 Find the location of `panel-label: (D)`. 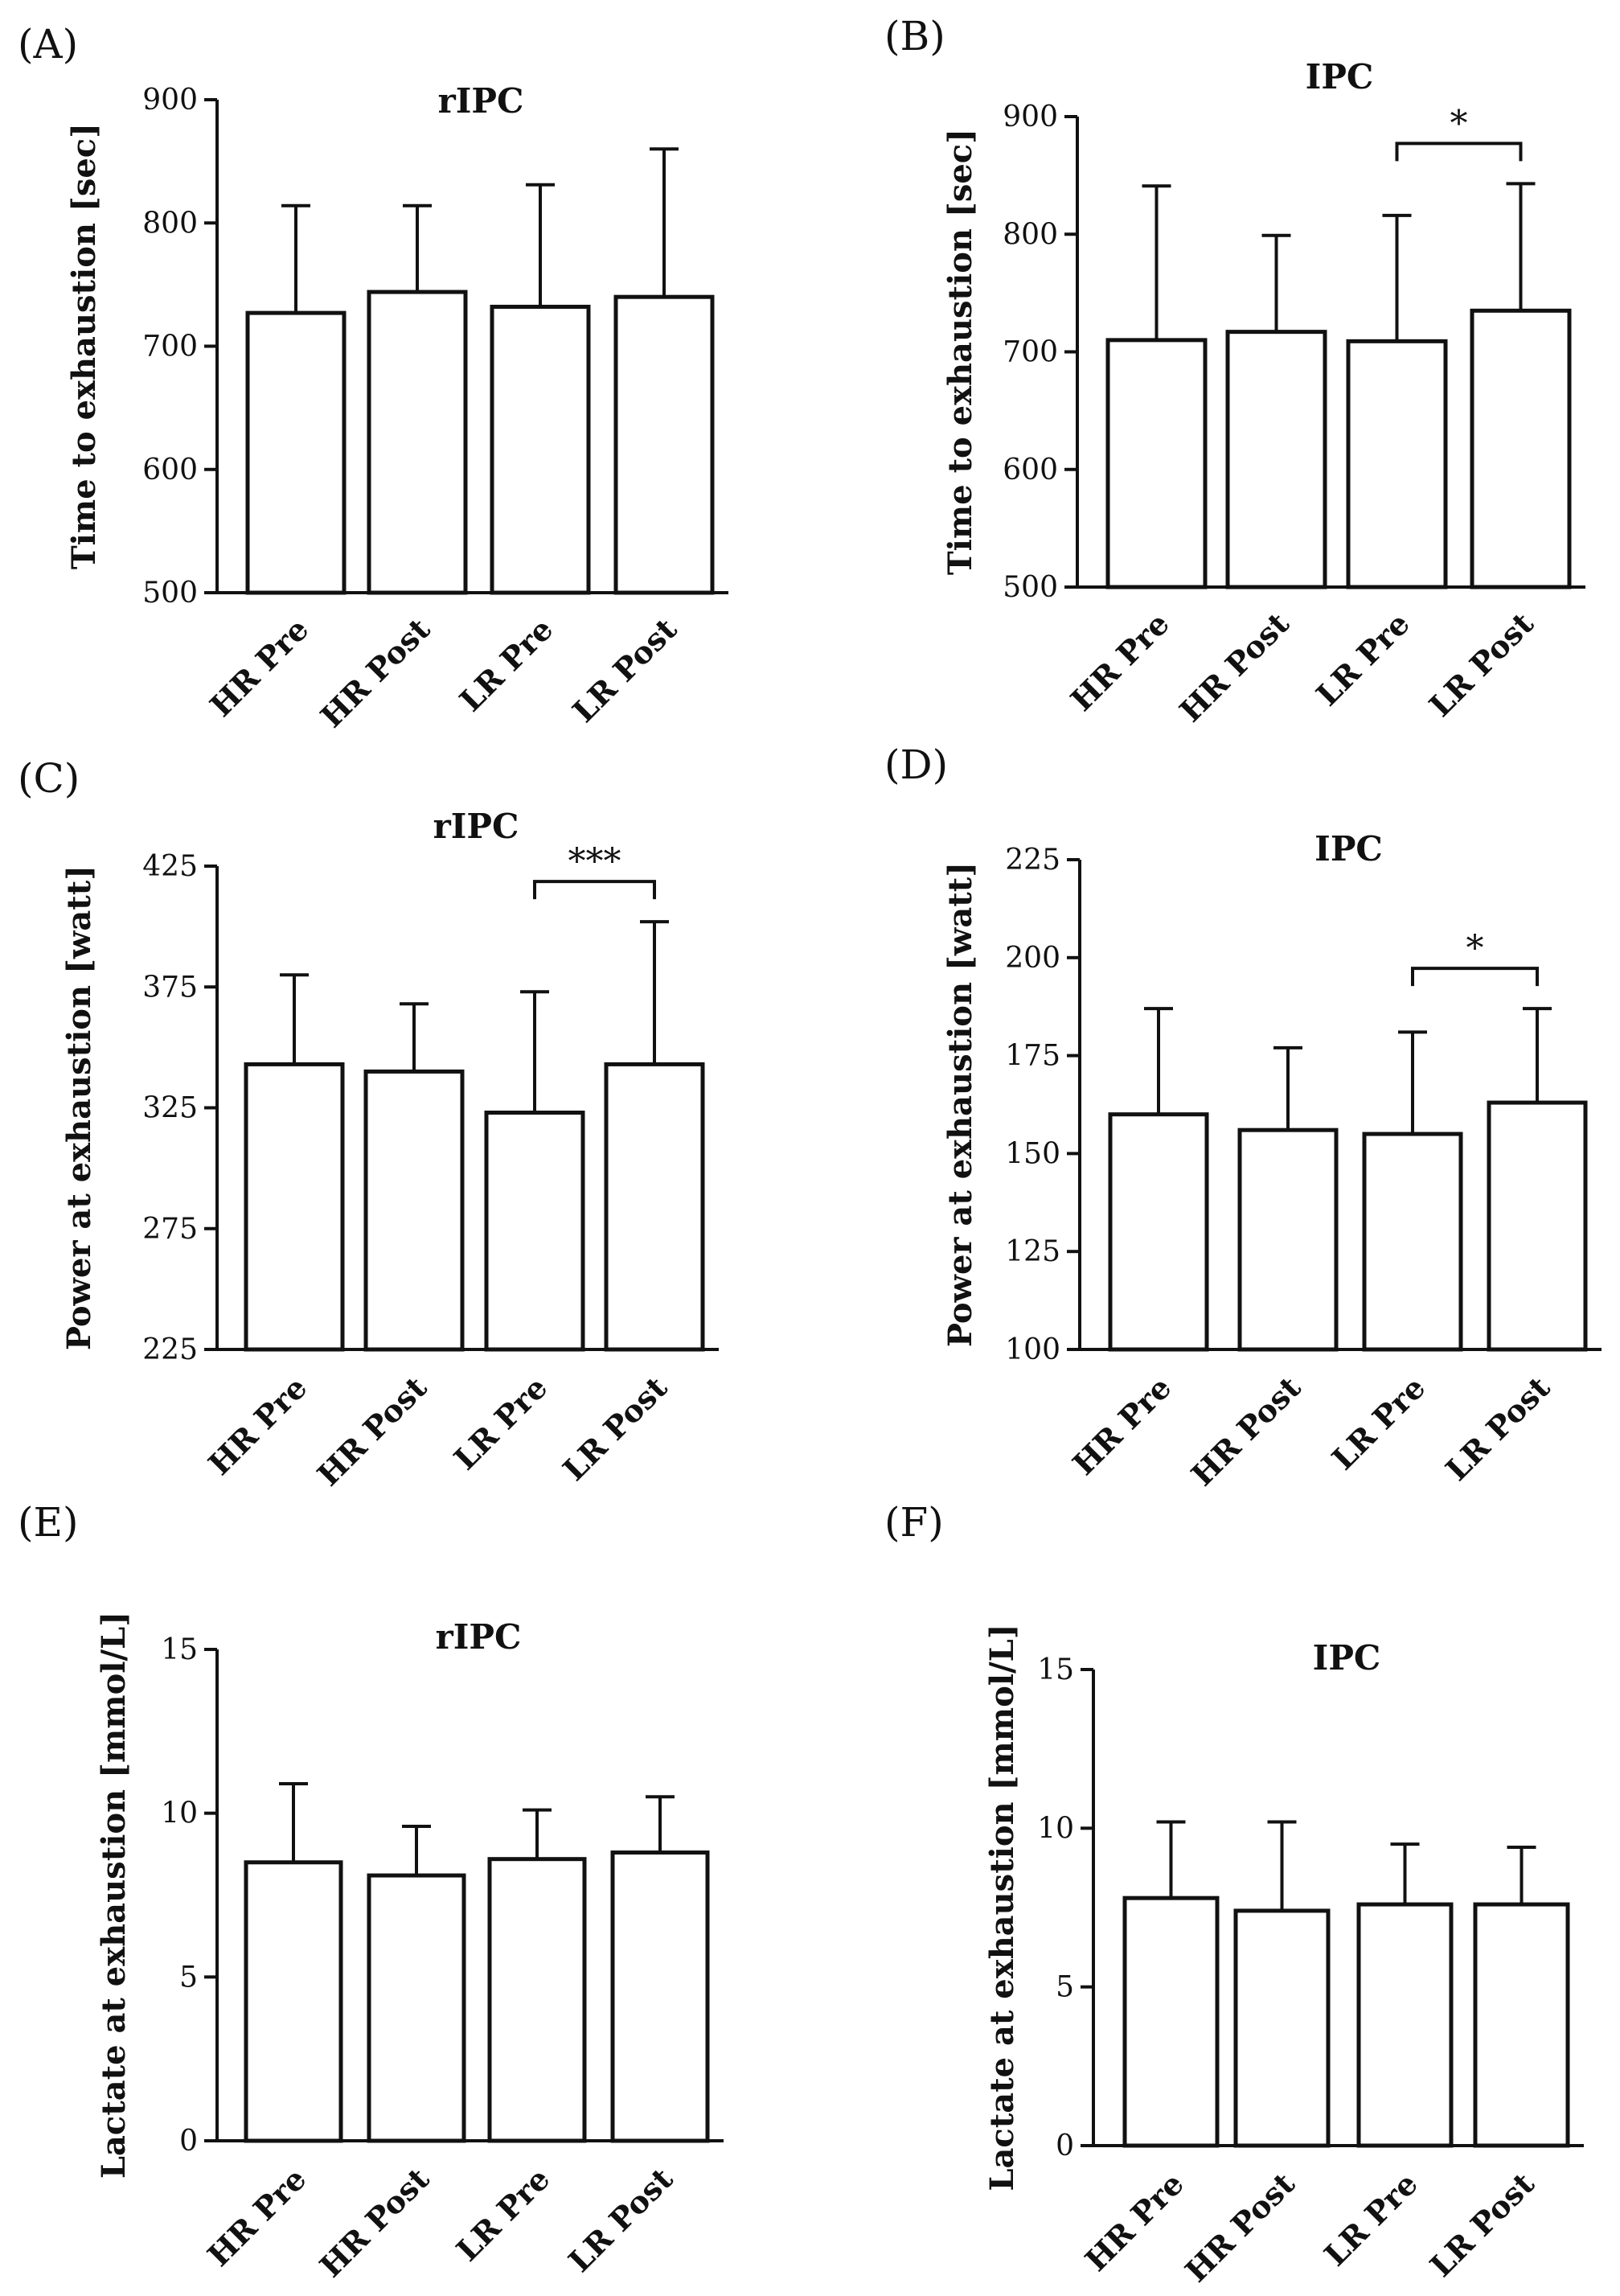

panel-label: (D) is located at coordinates (916, 764).